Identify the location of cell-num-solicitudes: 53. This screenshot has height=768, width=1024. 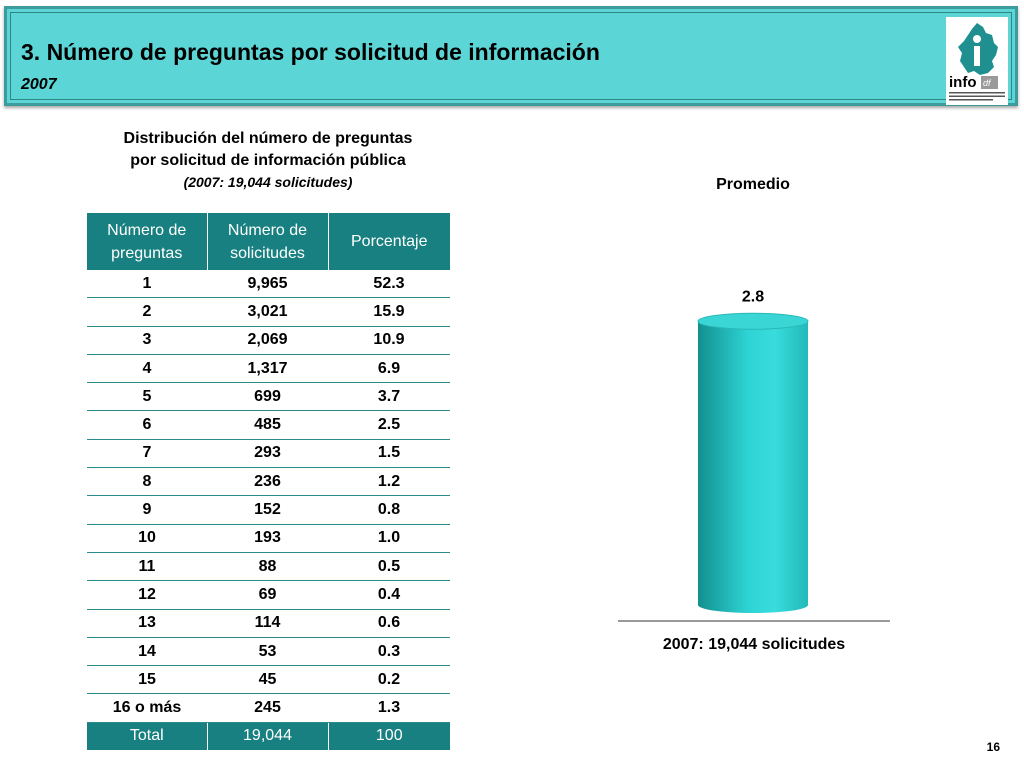
(267, 652).